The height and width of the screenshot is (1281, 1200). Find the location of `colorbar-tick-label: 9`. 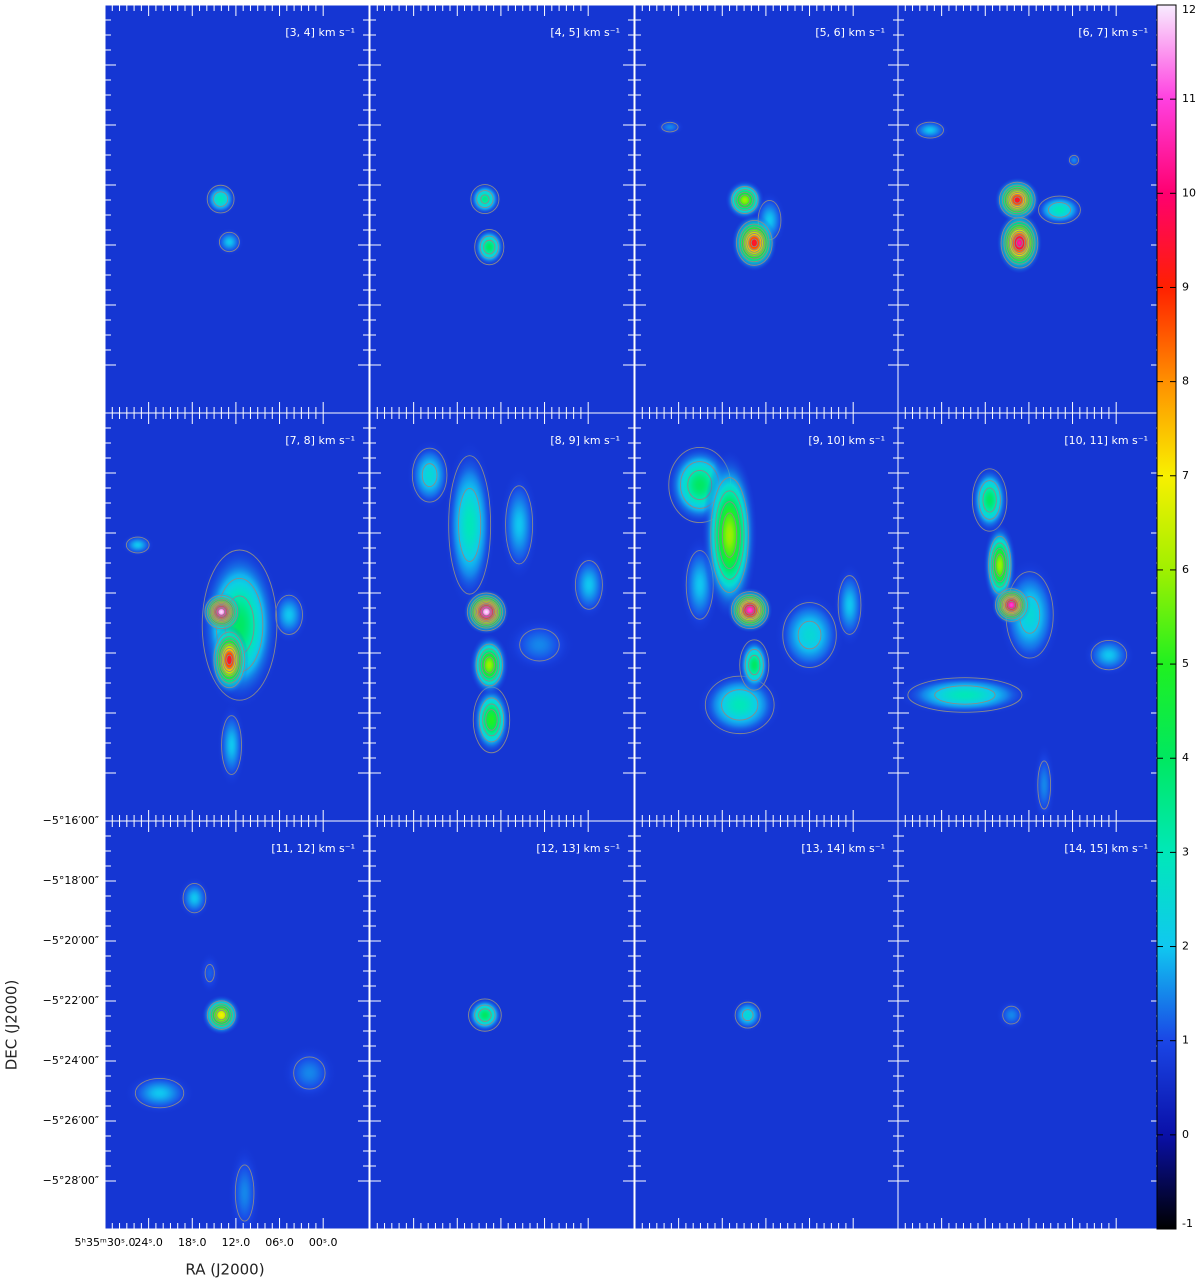

colorbar-tick-label: 9 is located at coordinates (1185, 286).